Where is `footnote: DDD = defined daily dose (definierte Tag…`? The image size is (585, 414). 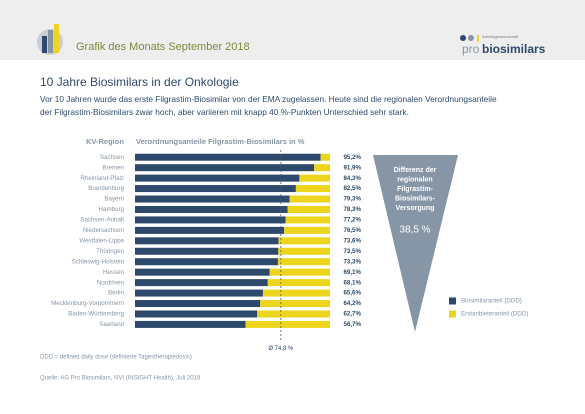 footnote: DDD = defined daily dose (definierte Tag… is located at coordinates (116, 358).